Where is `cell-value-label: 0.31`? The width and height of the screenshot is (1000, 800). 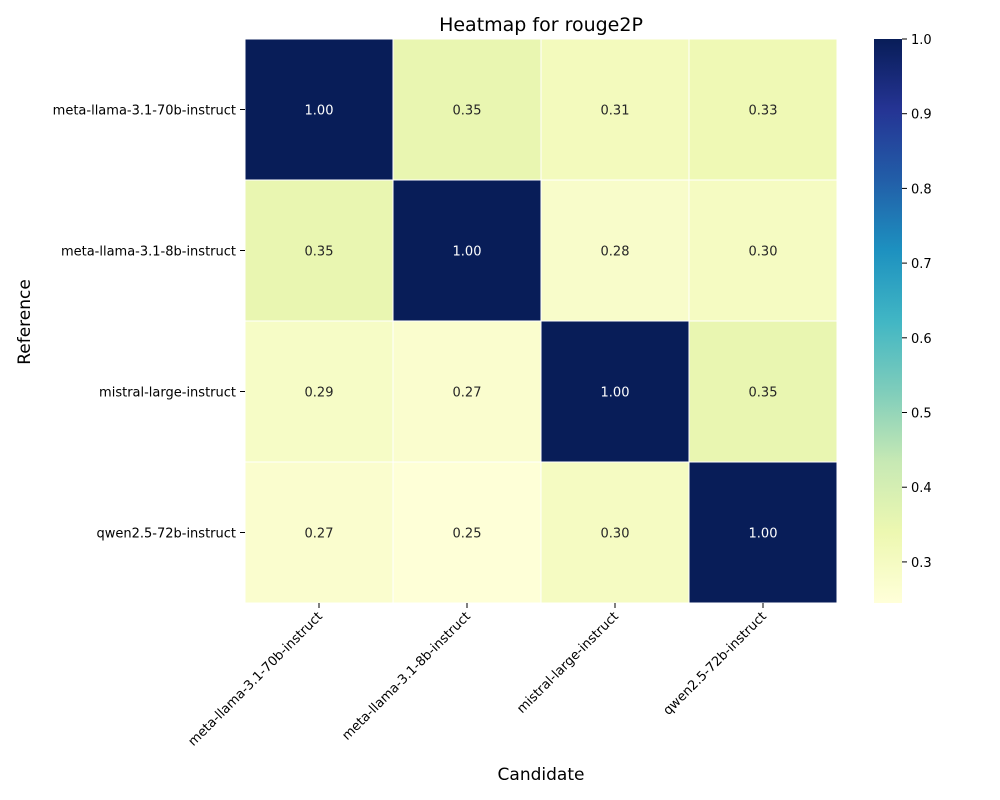 cell-value-label: 0.31 is located at coordinates (615, 111).